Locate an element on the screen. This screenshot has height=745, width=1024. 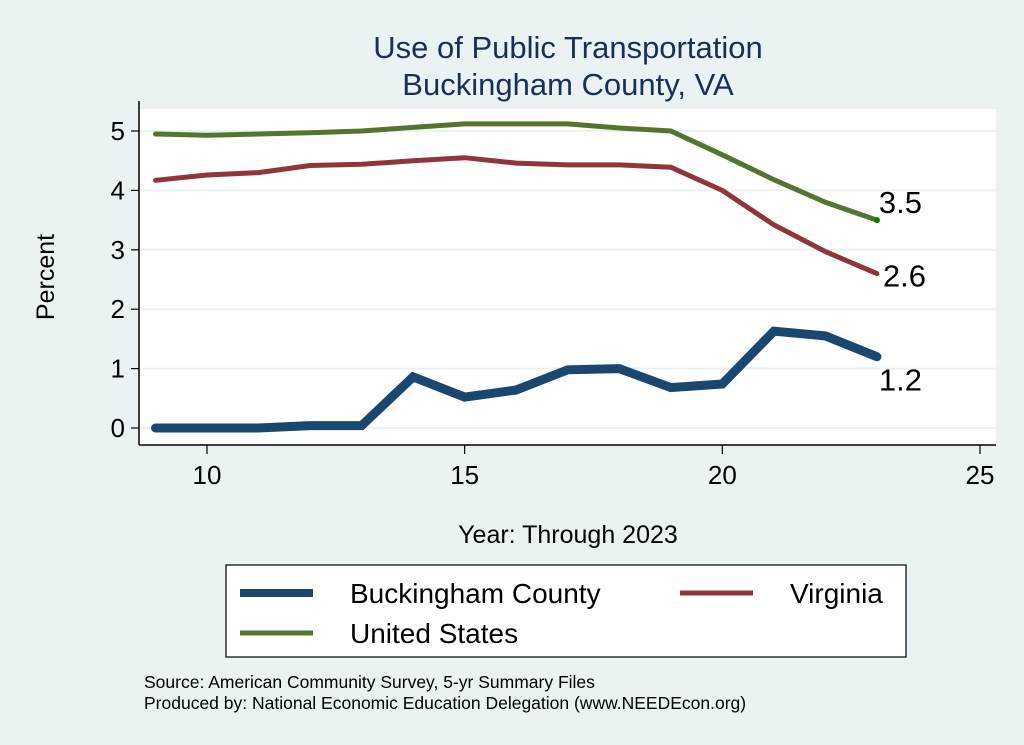
end-label-united-states: 3.5 is located at coordinates (900, 202).